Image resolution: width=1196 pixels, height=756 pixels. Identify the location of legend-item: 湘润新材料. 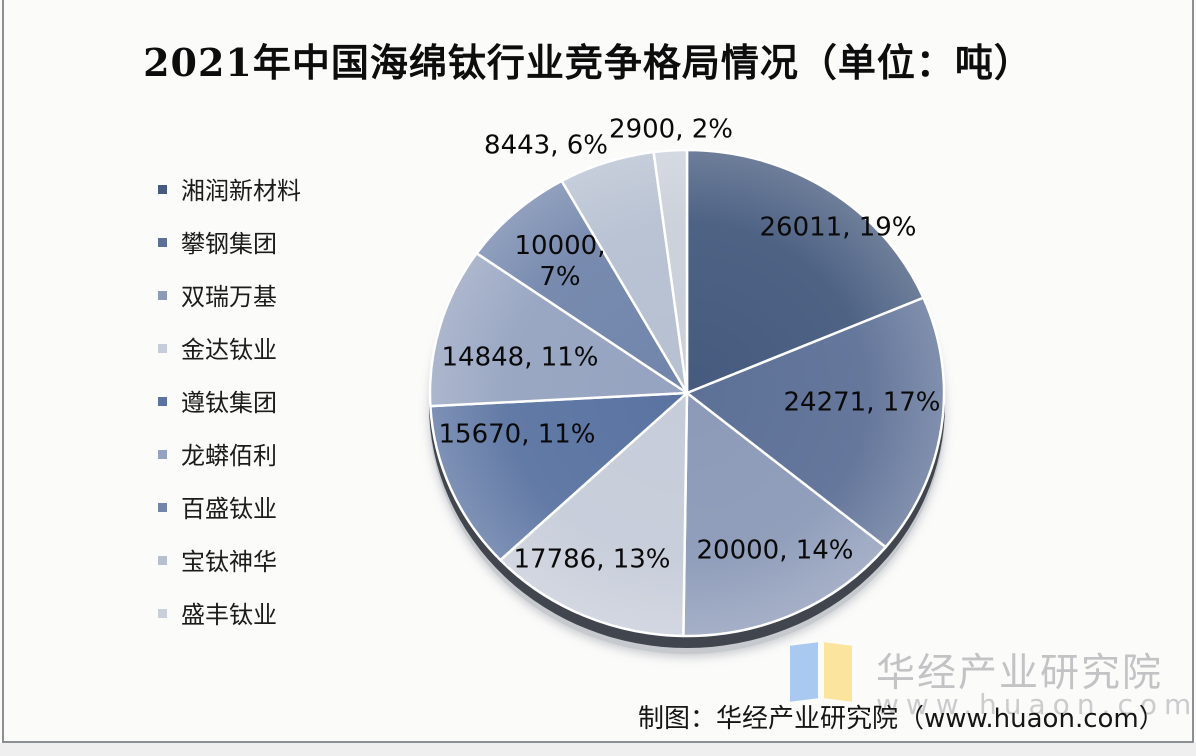
(229, 188).